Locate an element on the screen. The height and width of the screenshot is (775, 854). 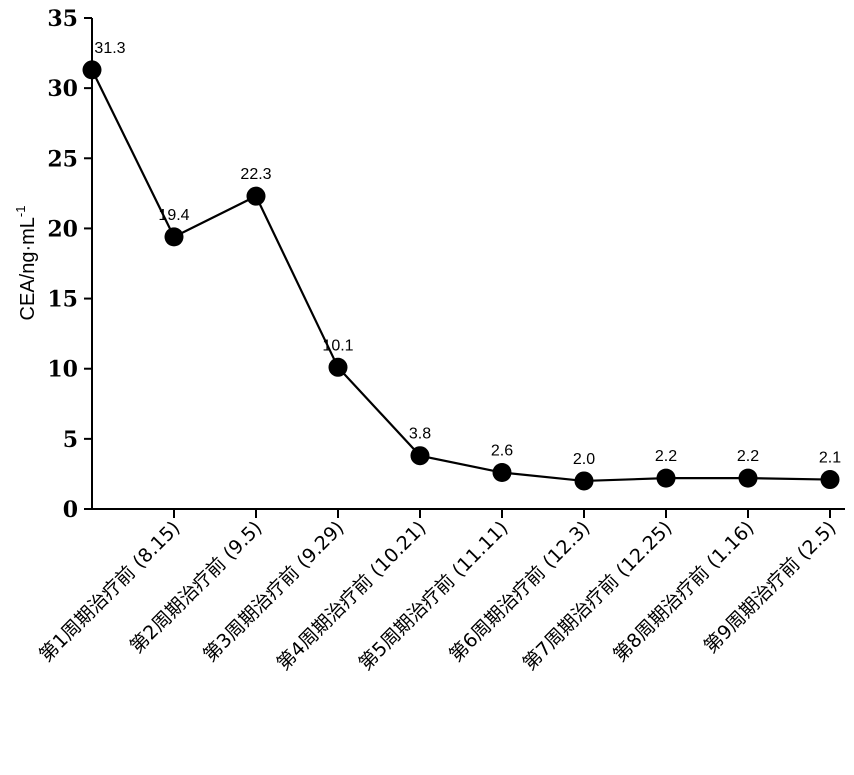
y-tick-label: 30 is located at coordinates (62, 89).